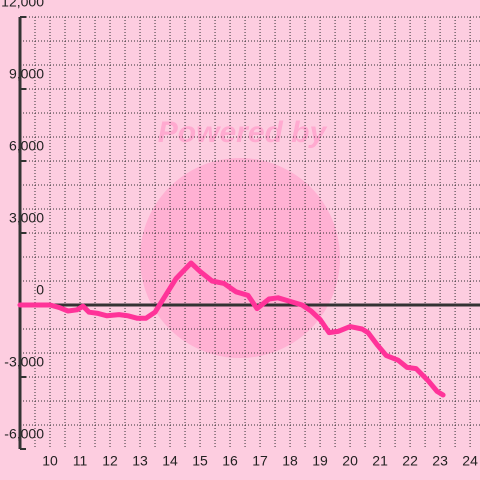 This screenshot has height=480, width=480. What do you see at coordinates (26, 74) in the screenshot?
I see `y-tick-label: 9,000` at bounding box center [26, 74].